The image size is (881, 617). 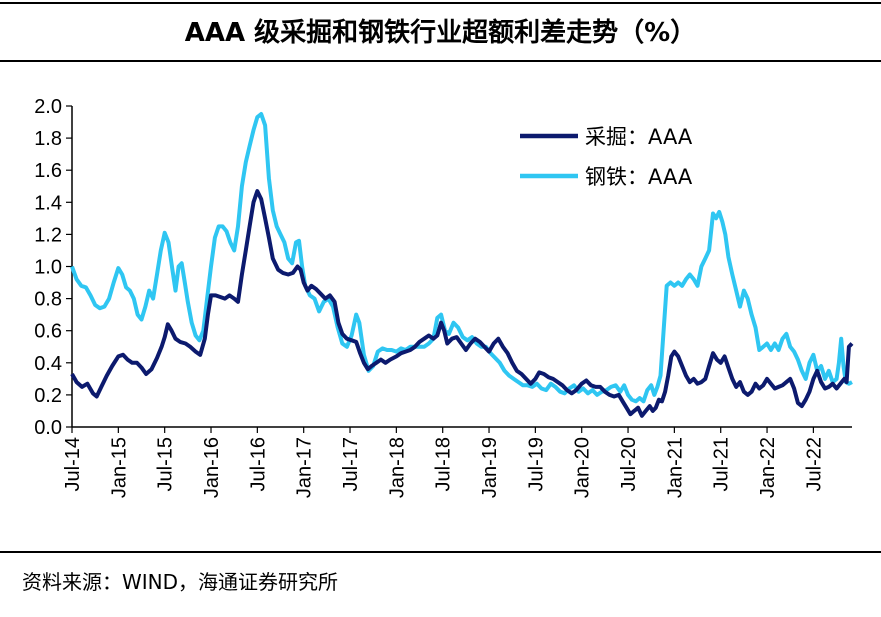 I want to click on y-tick-label: 0.6, so click(x=48, y=332).